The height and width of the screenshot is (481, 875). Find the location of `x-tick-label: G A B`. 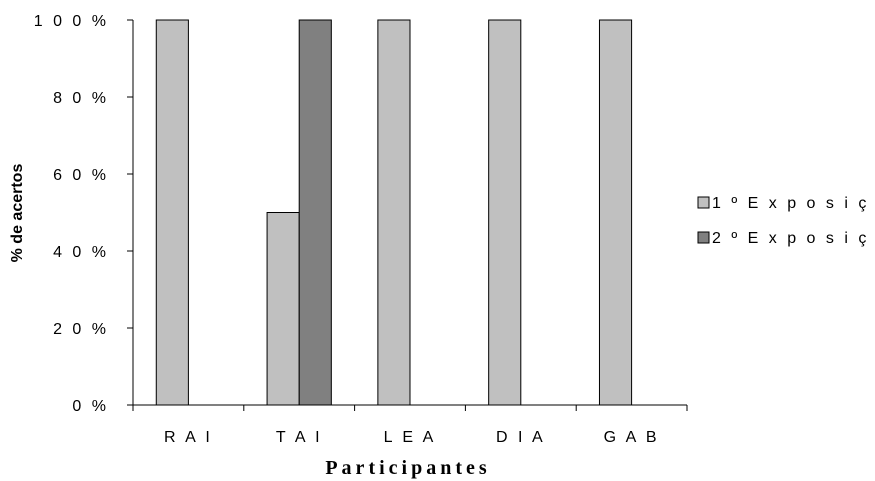

x-tick-label: G A B is located at coordinates (632, 437).